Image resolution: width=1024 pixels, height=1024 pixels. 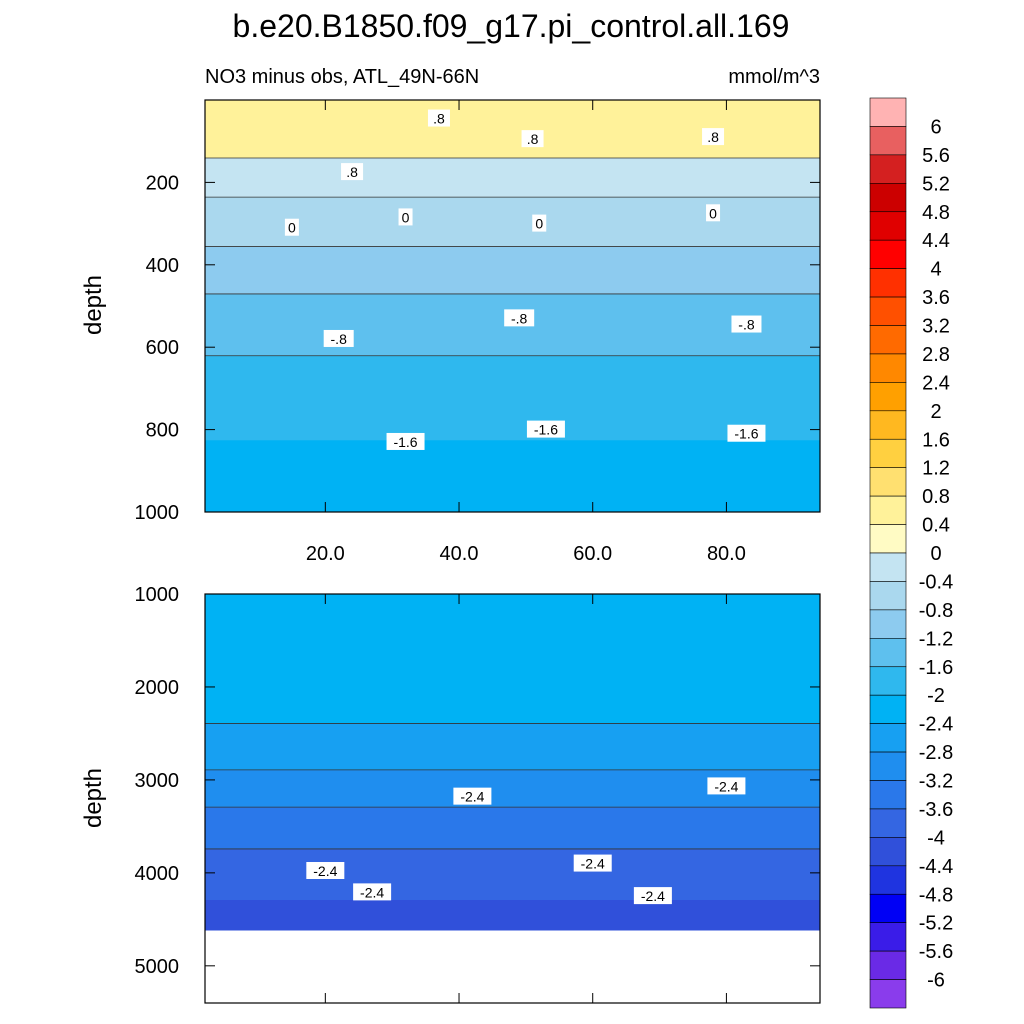 I want to click on colorbar-label: -2.4, so click(x=936, y=725).